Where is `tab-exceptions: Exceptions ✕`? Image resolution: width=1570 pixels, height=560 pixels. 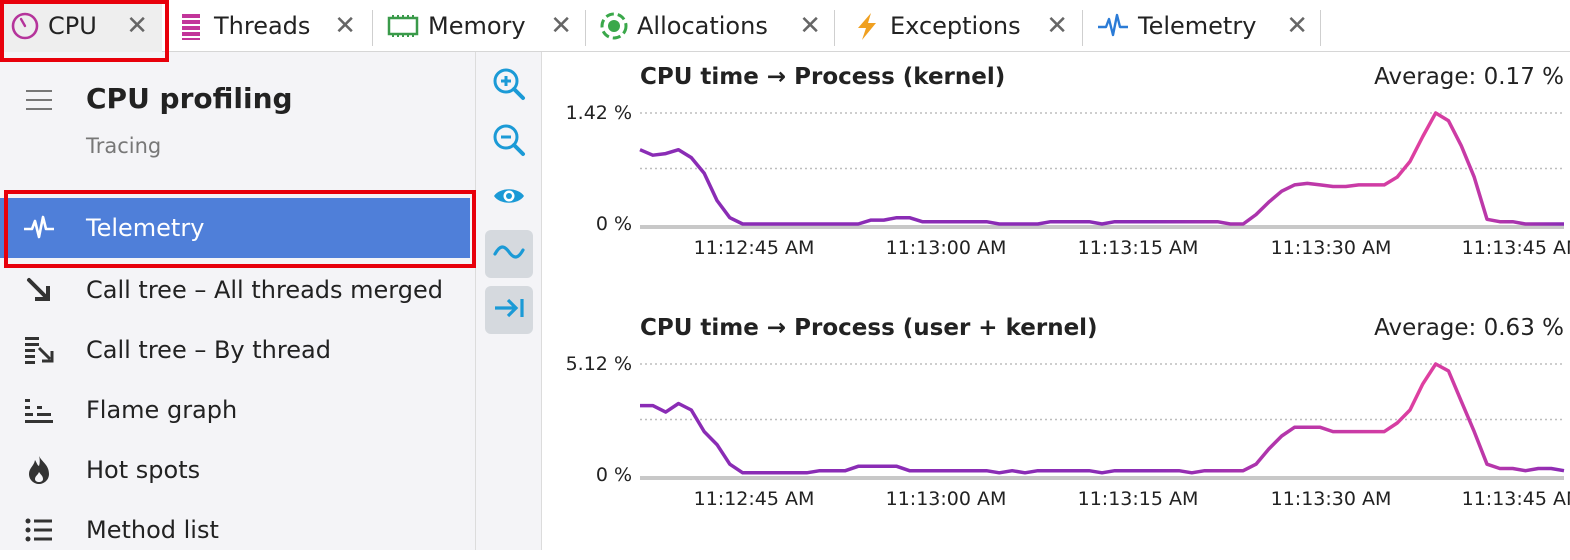 tab-exceptions: Exceptions ✕ is located at coordinates (960, 26).